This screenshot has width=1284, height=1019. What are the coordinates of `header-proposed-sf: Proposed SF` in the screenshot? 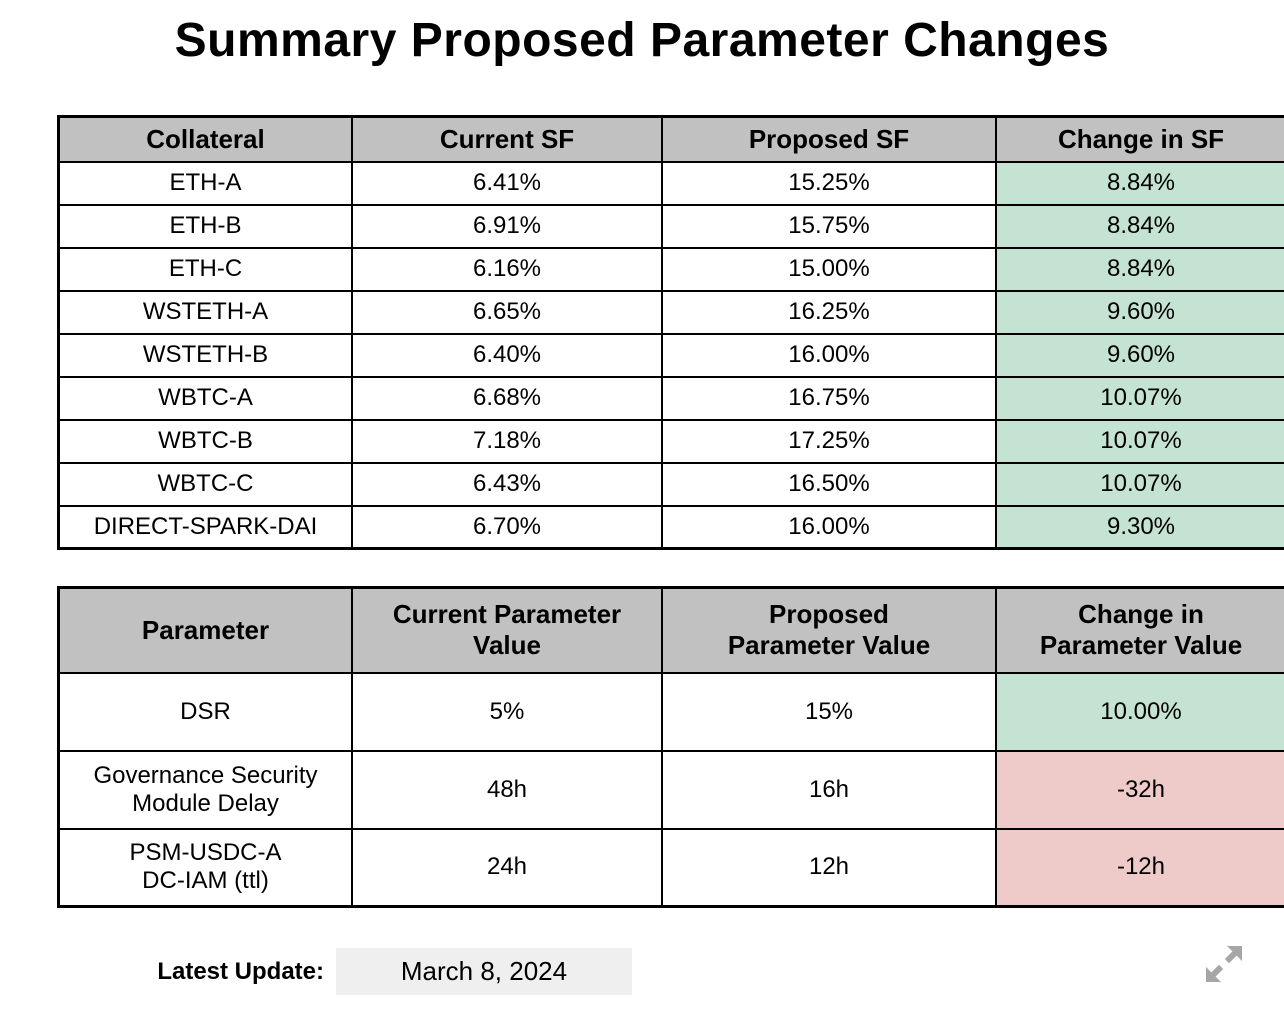 It's located at (829, 139).